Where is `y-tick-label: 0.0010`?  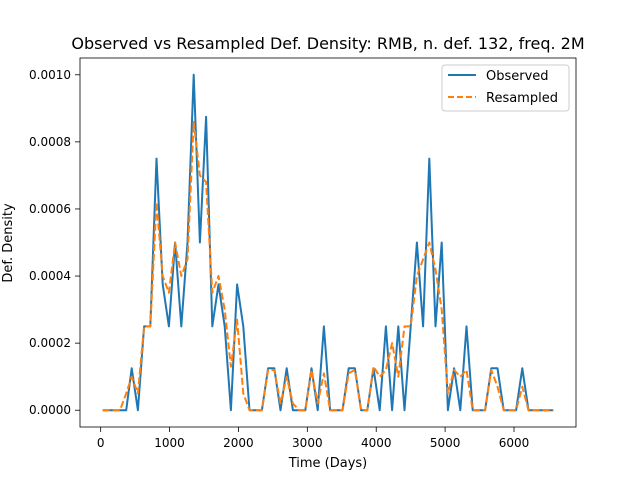
y-tick-label: 0.0010 is located at coordinates (50, 75).